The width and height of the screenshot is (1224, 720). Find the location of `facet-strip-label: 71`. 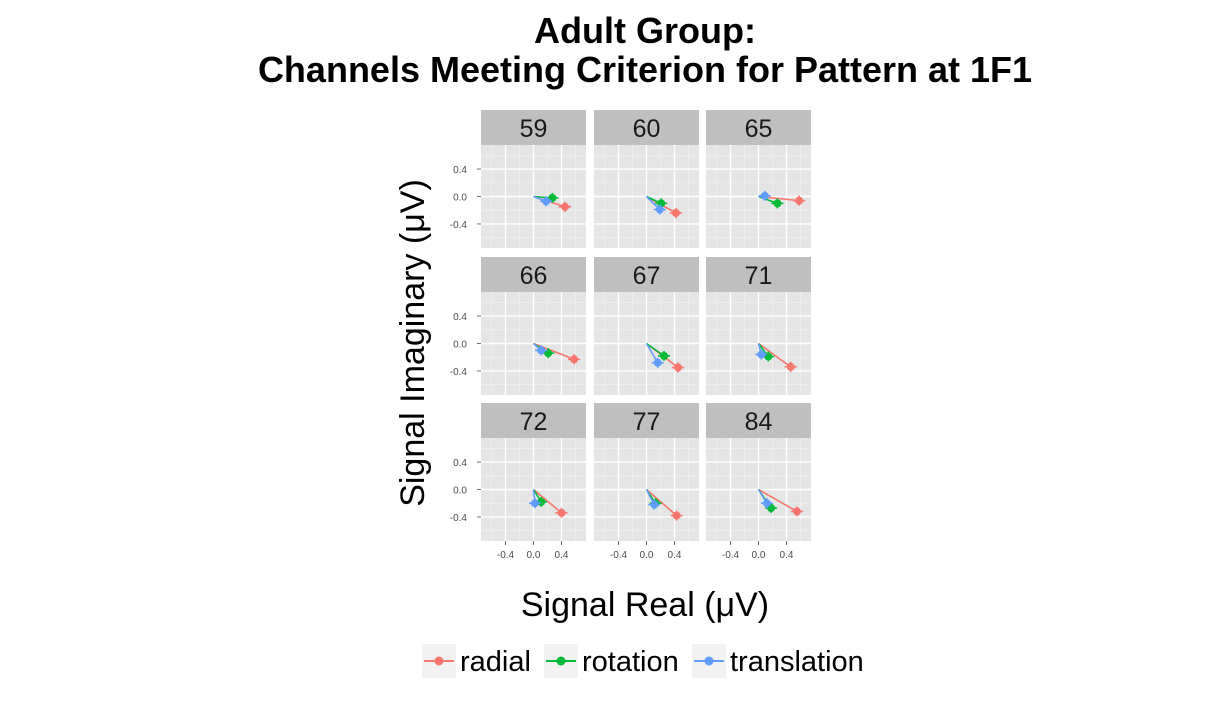

facet-strip-label: 71 is located at coordinates (759, 276).